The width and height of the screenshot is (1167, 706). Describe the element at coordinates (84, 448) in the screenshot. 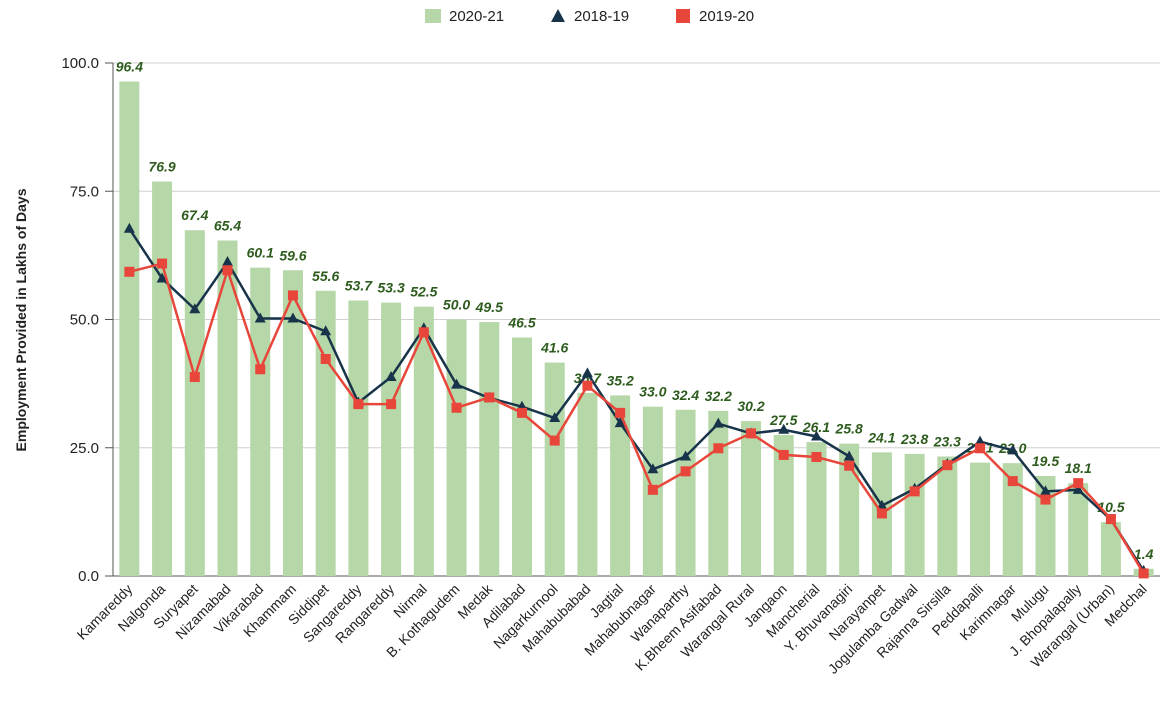

I see `y-tick-label: 25.0` at that location.